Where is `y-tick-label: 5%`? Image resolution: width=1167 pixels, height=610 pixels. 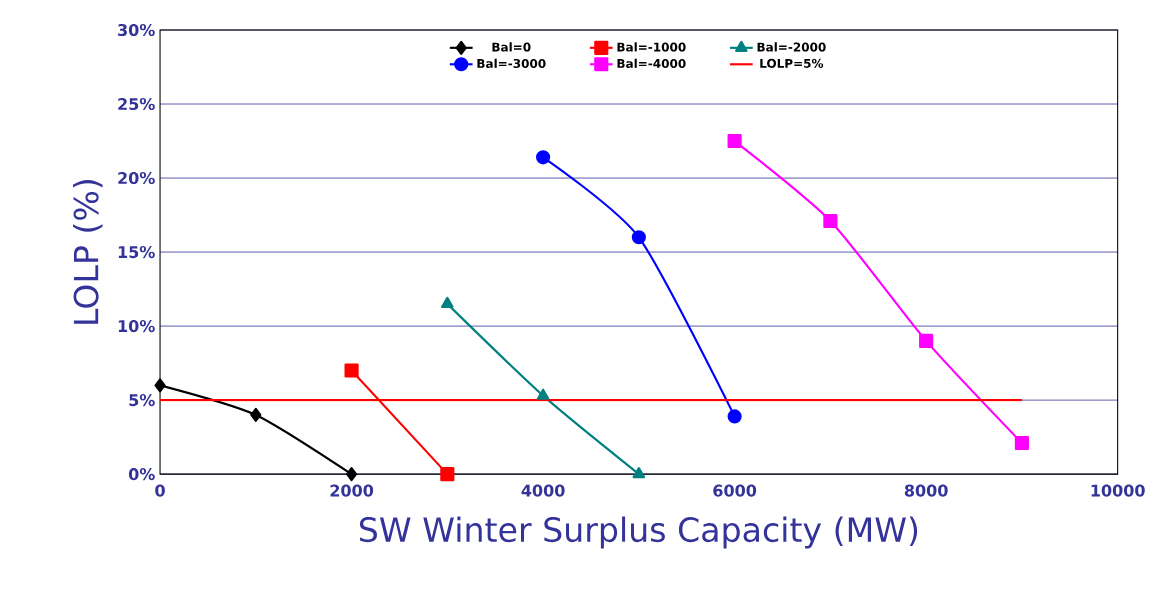
y-tick-label: 5% is located at coordinates (142, 400).